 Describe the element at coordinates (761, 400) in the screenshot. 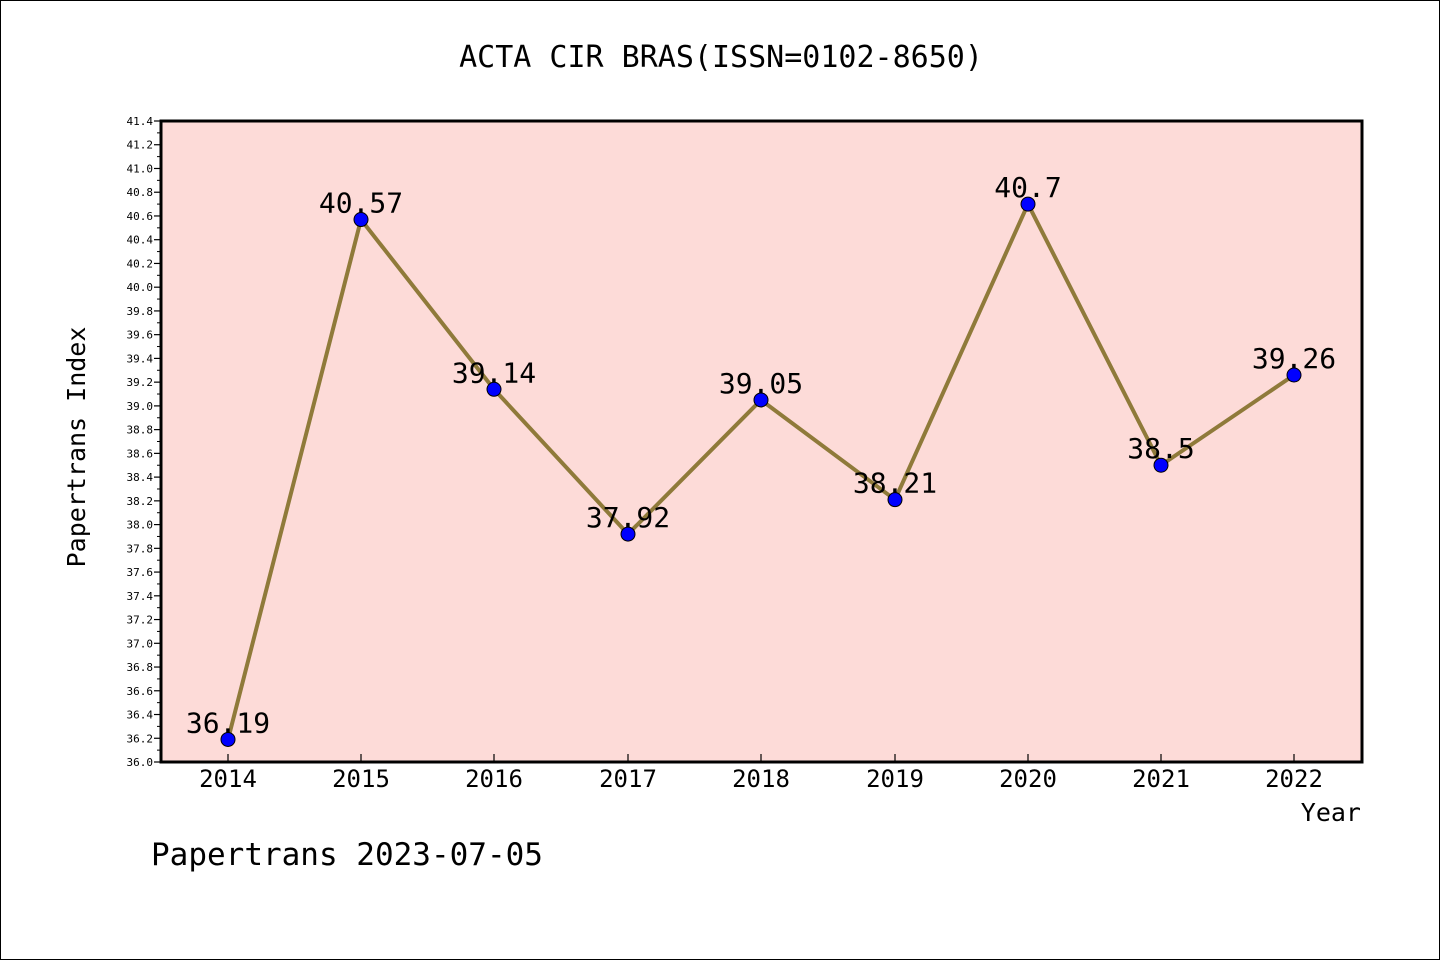

I see `data-point-2018` at that location.